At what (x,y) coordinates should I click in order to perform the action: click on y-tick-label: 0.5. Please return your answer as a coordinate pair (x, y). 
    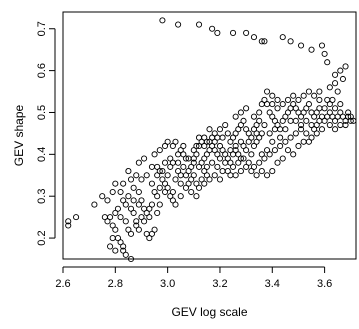
    Looking at the image, I should click on (42, 112).